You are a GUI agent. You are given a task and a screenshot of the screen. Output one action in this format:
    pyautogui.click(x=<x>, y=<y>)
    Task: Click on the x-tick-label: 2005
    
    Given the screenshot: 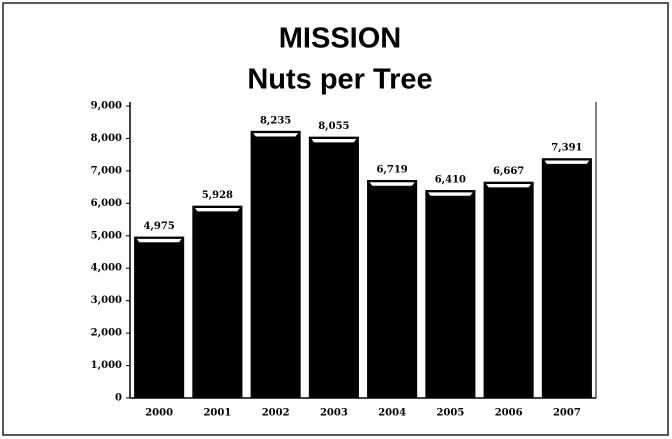 What is the action you would take?
    pyautogui.click(x=450, y=413)
    